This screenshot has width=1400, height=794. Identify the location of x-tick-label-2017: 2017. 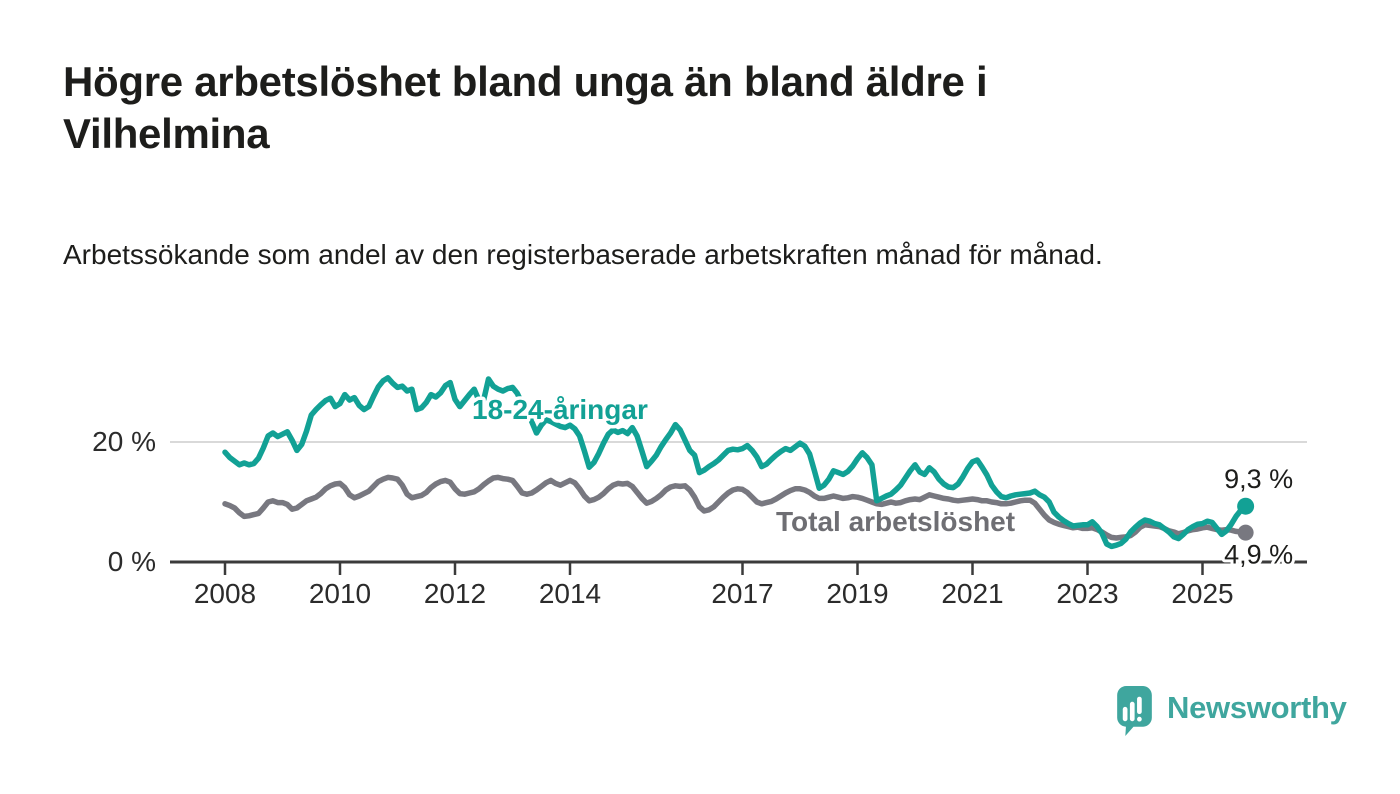
(742, 593).